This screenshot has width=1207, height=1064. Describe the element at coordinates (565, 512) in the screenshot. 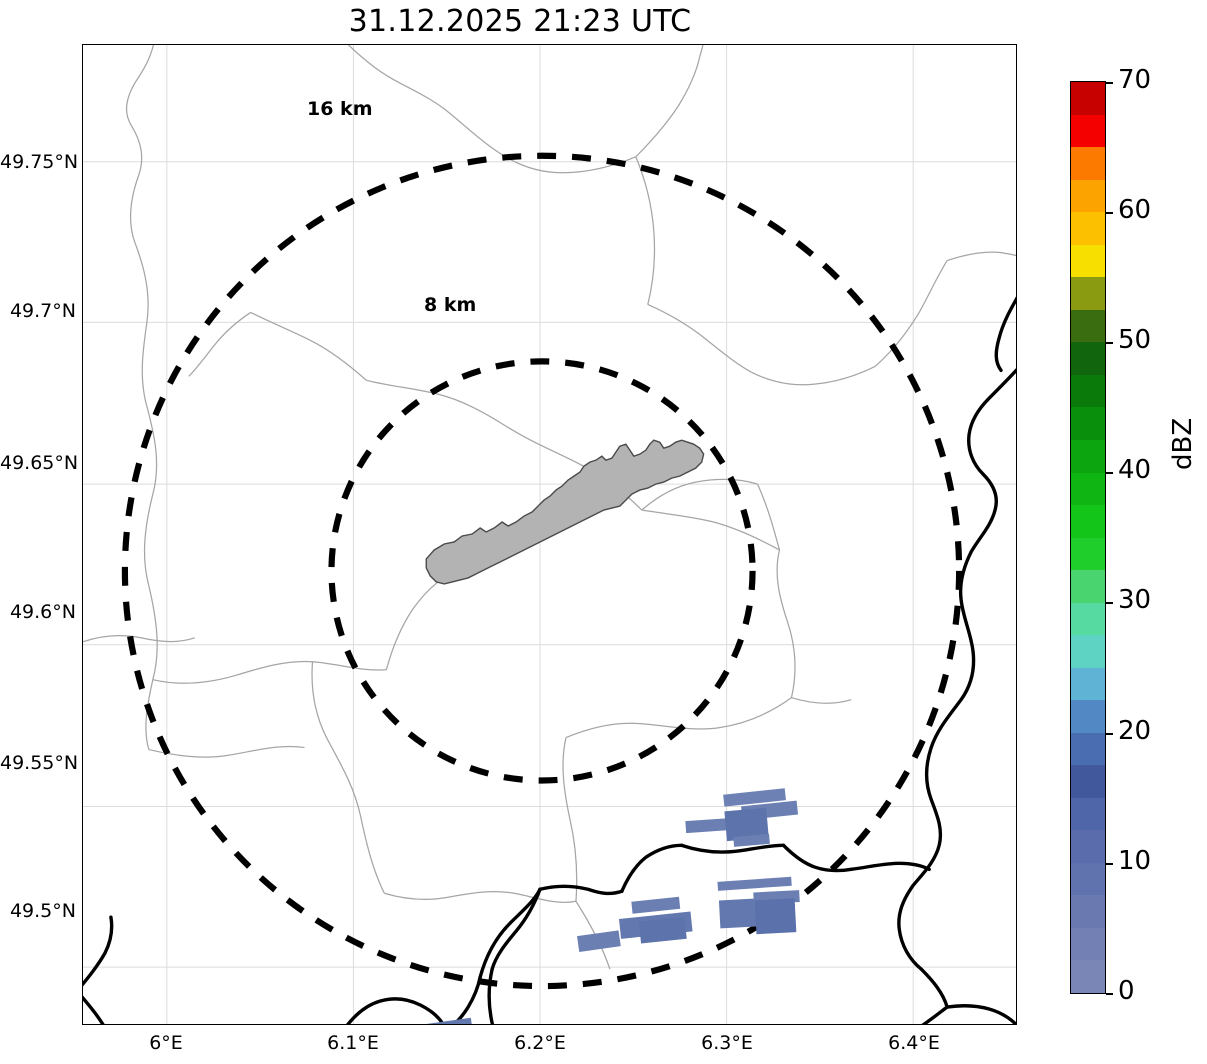

I see `urban-area-polygon` at that location.